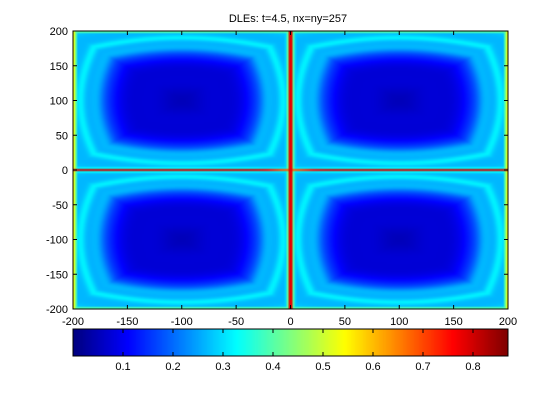  Describe the element at coordinates (222, 367) in the screenshot. I see `colorbar-tick-label: 0.3` at that location.